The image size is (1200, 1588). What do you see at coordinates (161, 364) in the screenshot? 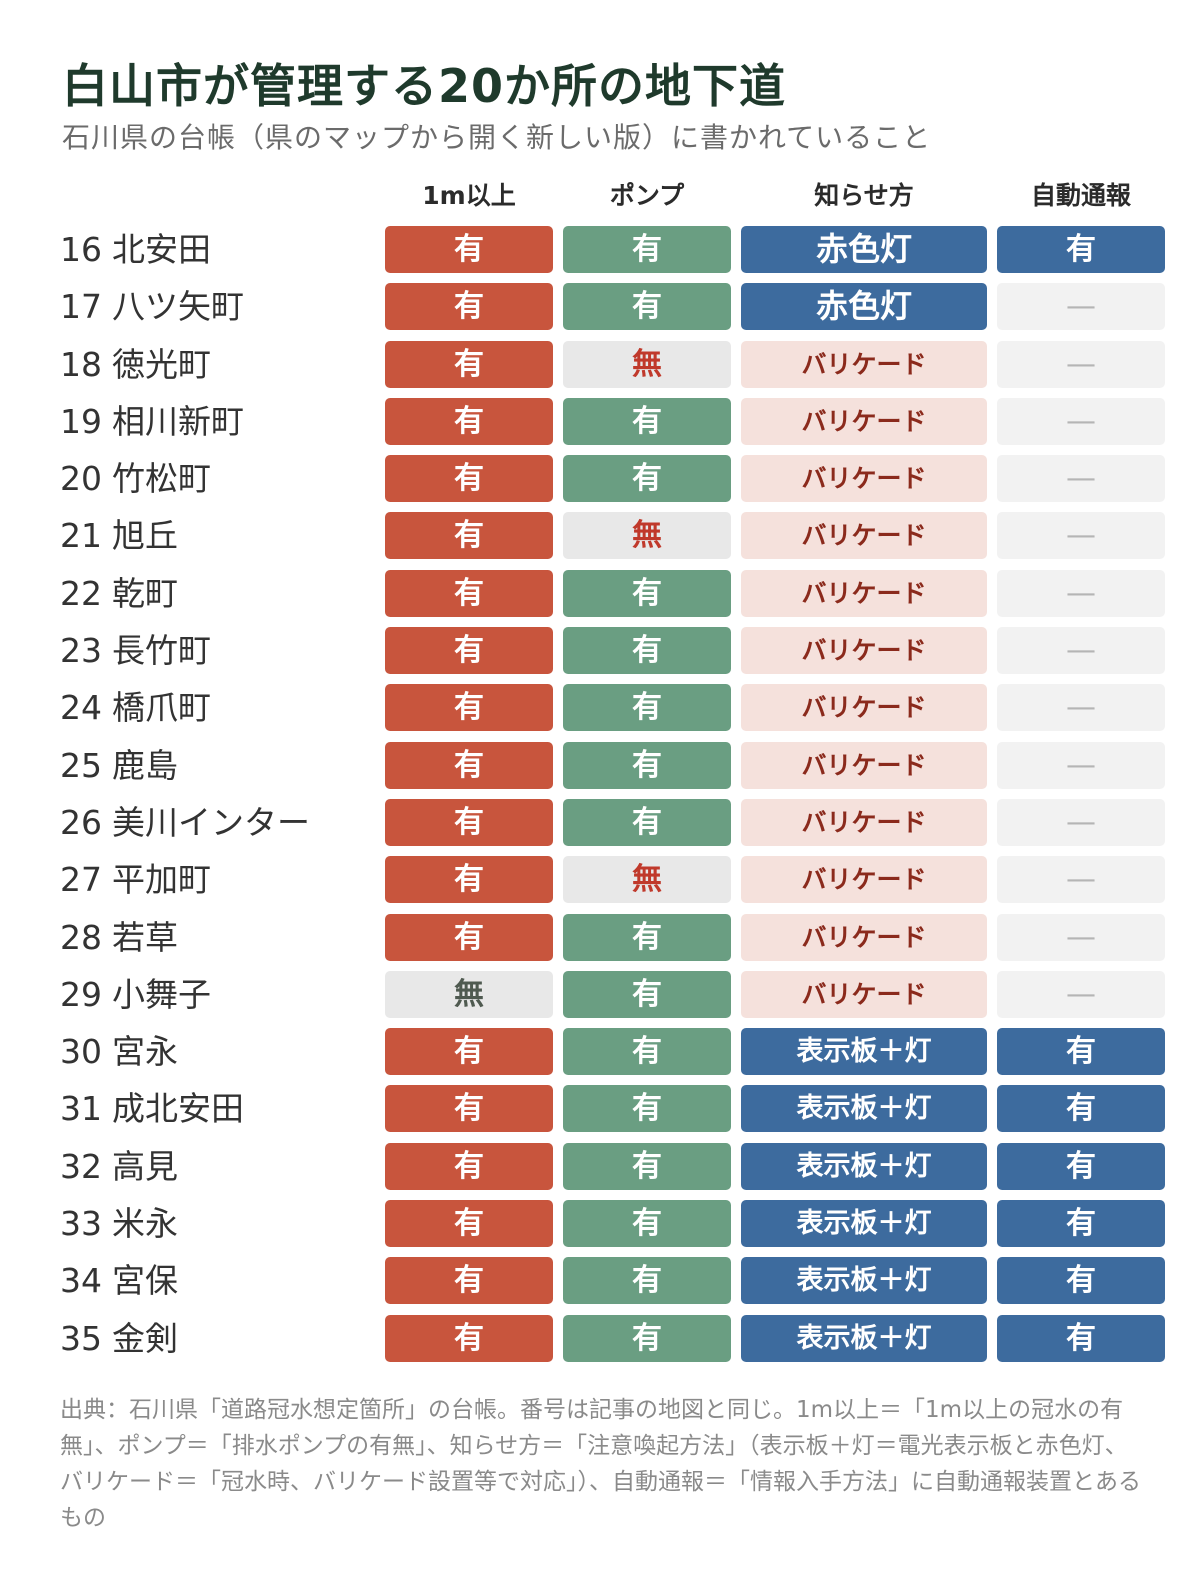
I see `underpass-label: 徳光町` at bounding box center [161, 364].